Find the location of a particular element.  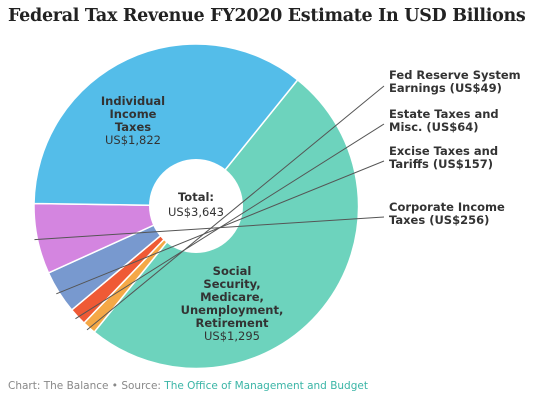

slice-label-corporate-income-taxes-line-1: Taxes (US$256) is located at coordinates (439, 220).